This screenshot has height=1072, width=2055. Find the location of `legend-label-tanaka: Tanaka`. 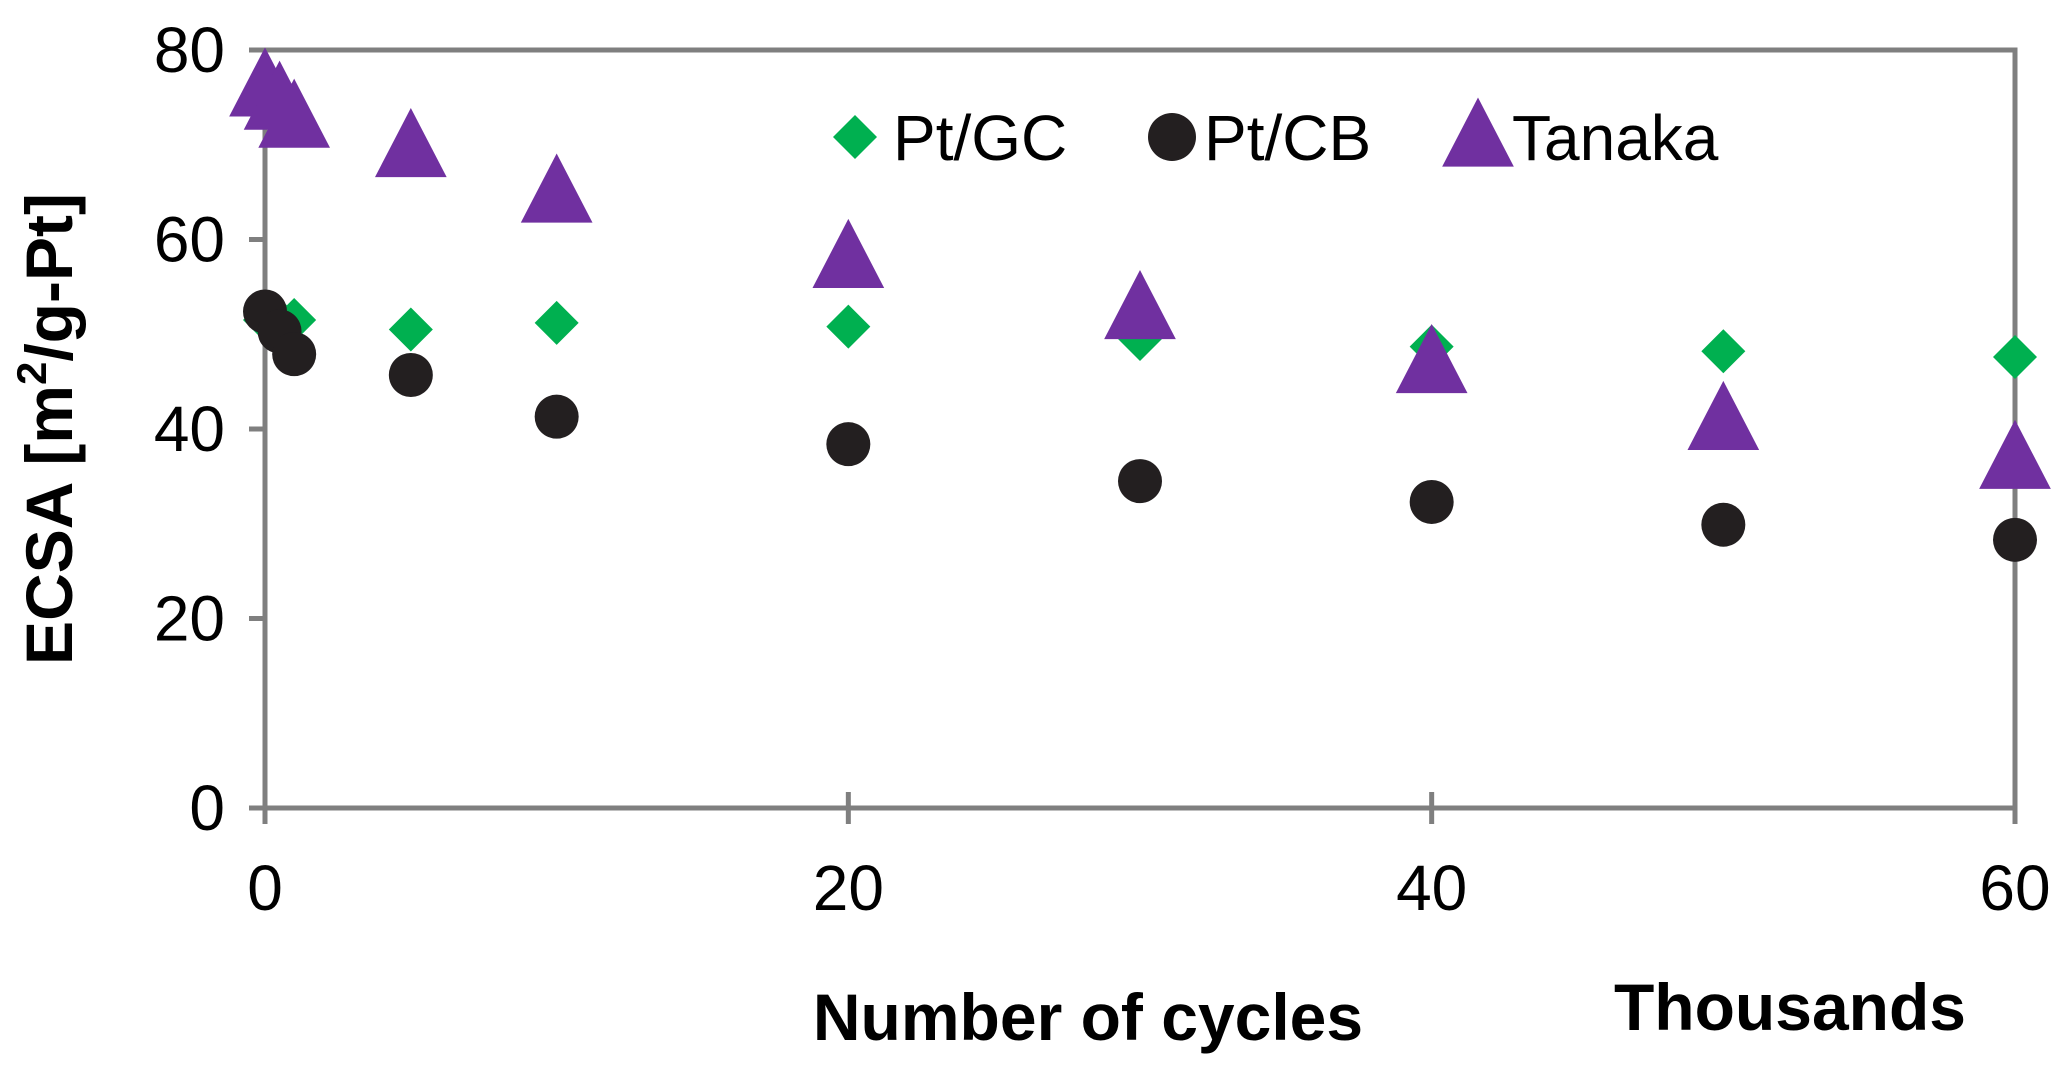

legend-label-tanaka: Tanaka is located at coordinates (1615, 138).